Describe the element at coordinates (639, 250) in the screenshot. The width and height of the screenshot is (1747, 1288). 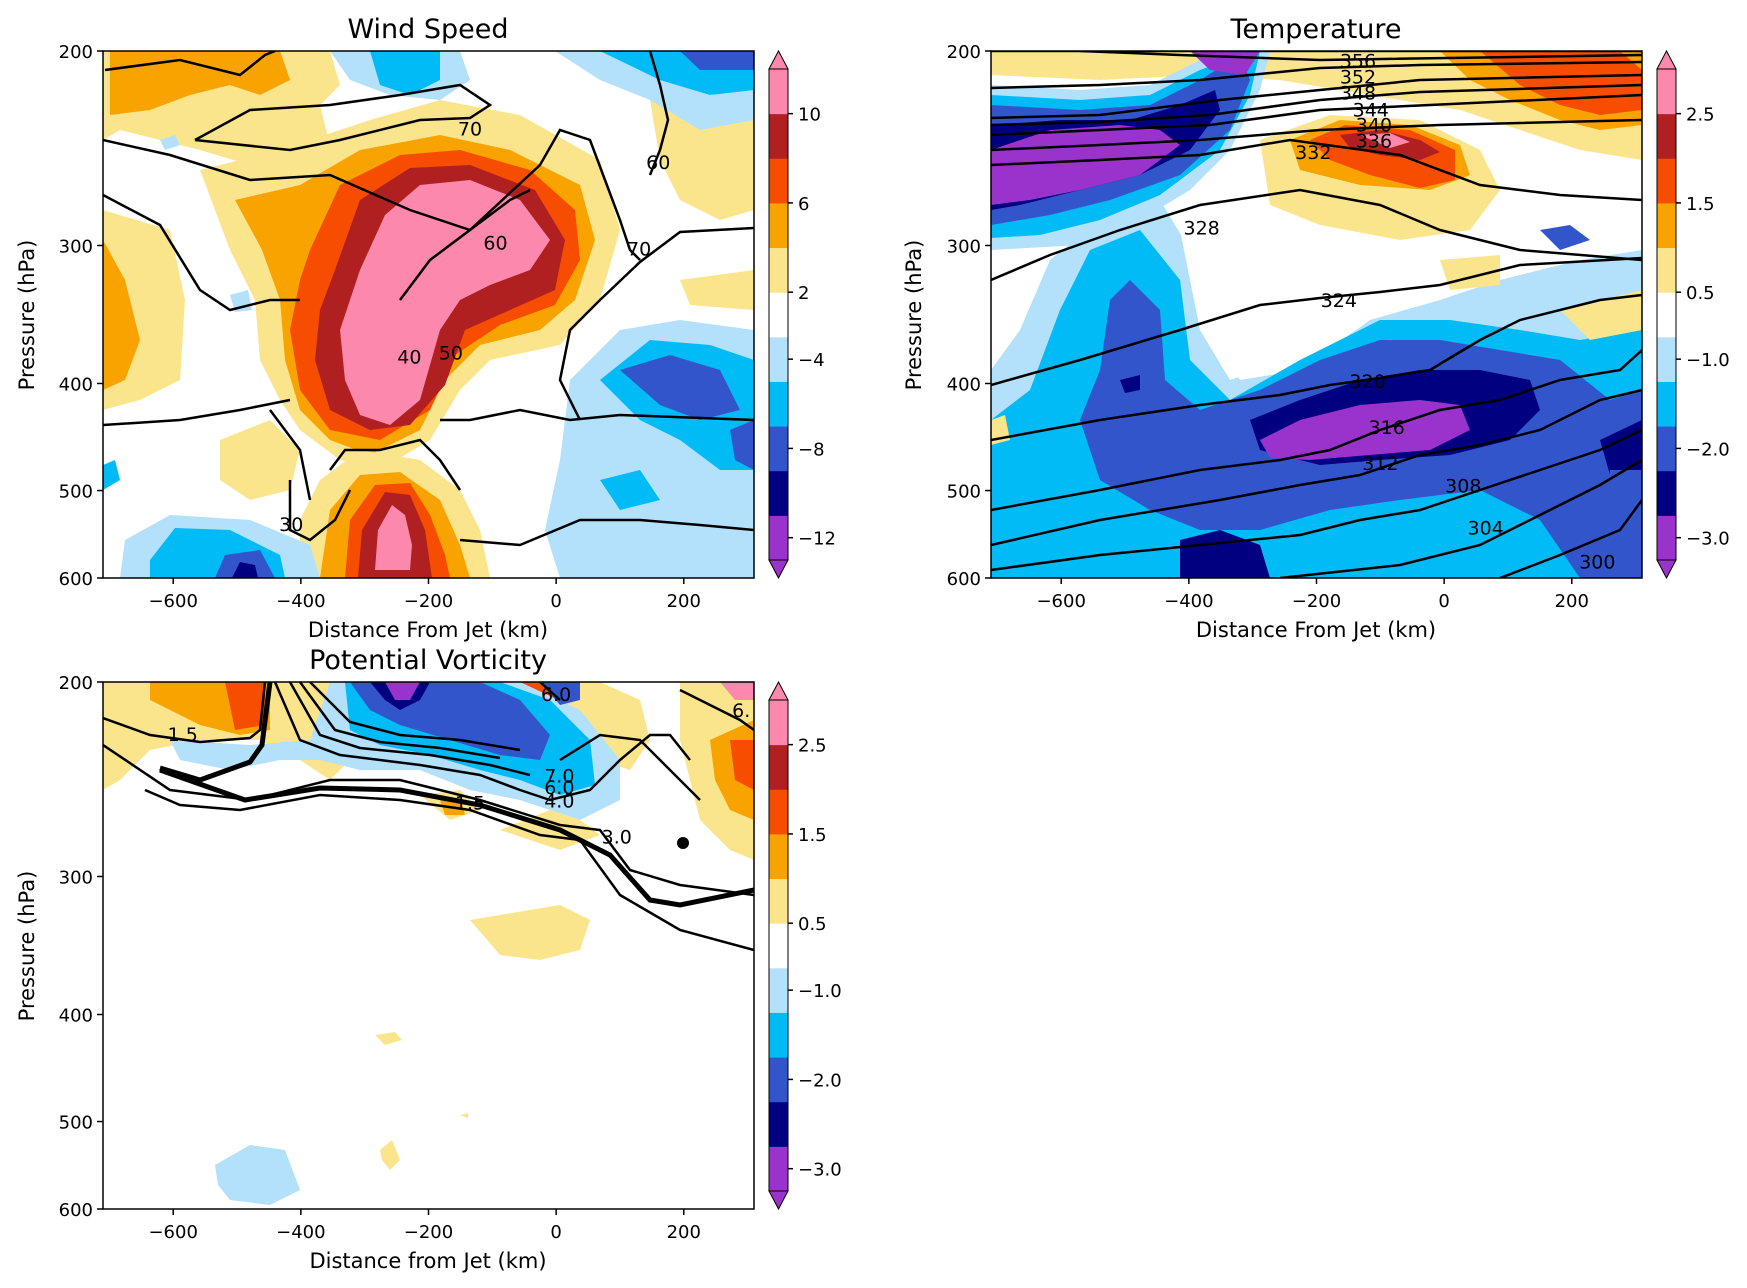
I see `contour-label: 70` at that location.